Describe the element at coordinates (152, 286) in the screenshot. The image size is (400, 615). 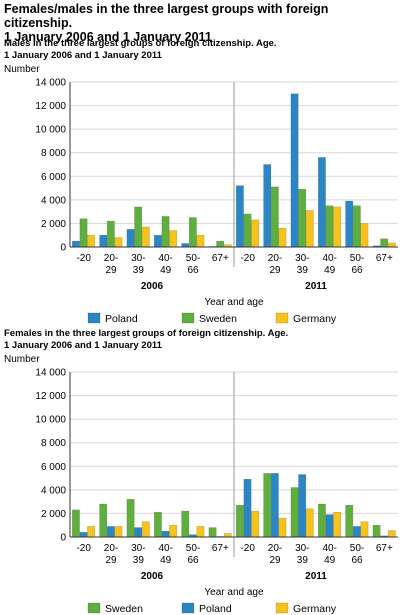
I see `group-label-2006: 2006` at that location.